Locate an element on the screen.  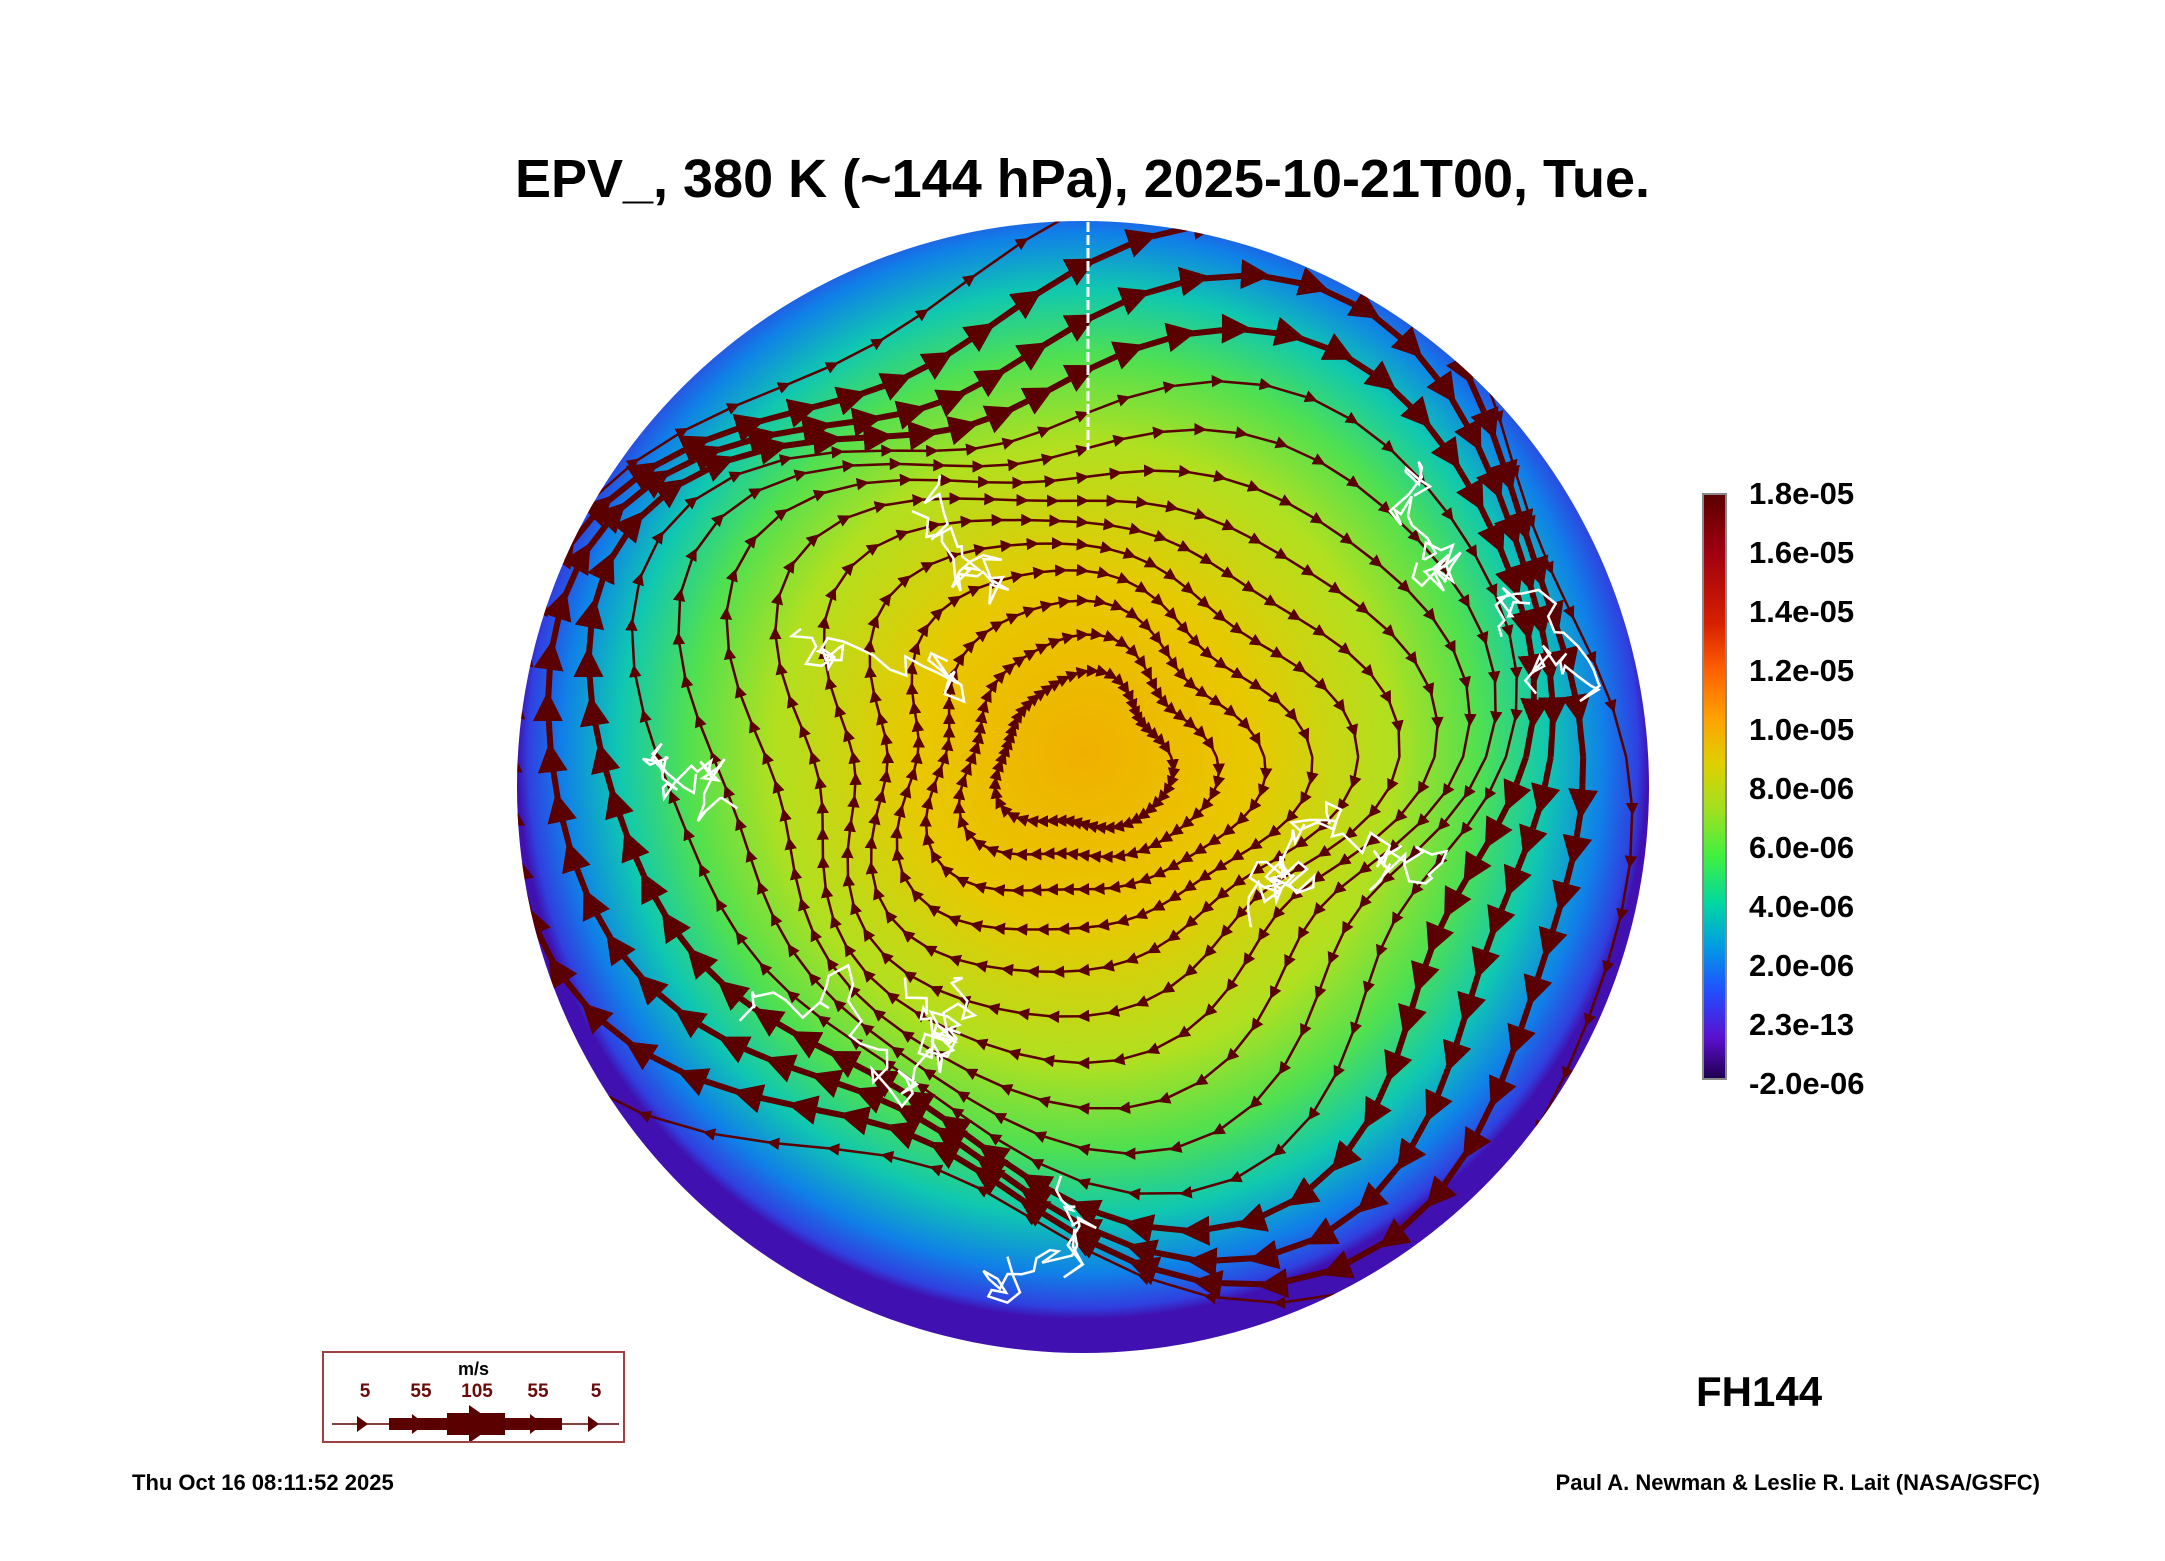
colorbar-tick-label: -2.0e-06 is located at coordinates (1807, 1083).